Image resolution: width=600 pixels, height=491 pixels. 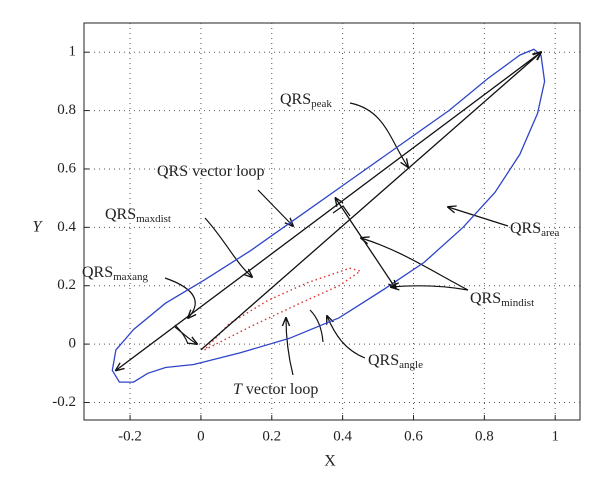 I want to click on x-tick-label: 0.6, so click(x=413, y=436).